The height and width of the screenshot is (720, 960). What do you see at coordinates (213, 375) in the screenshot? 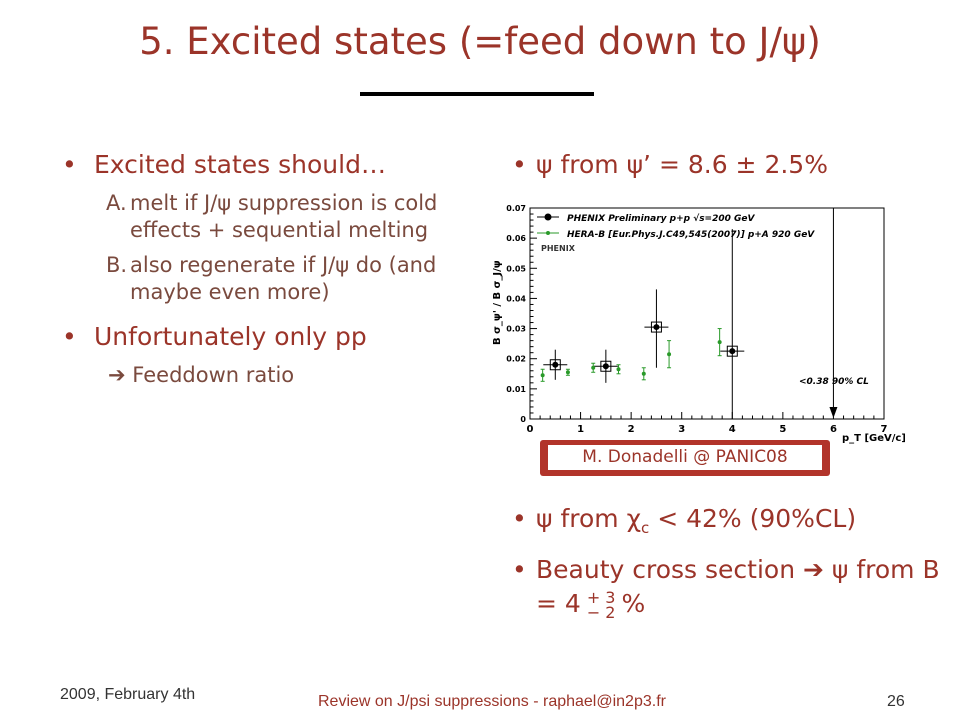
I see `feeddown-text: Feeddown ratio` at bounding box center [213, 375].